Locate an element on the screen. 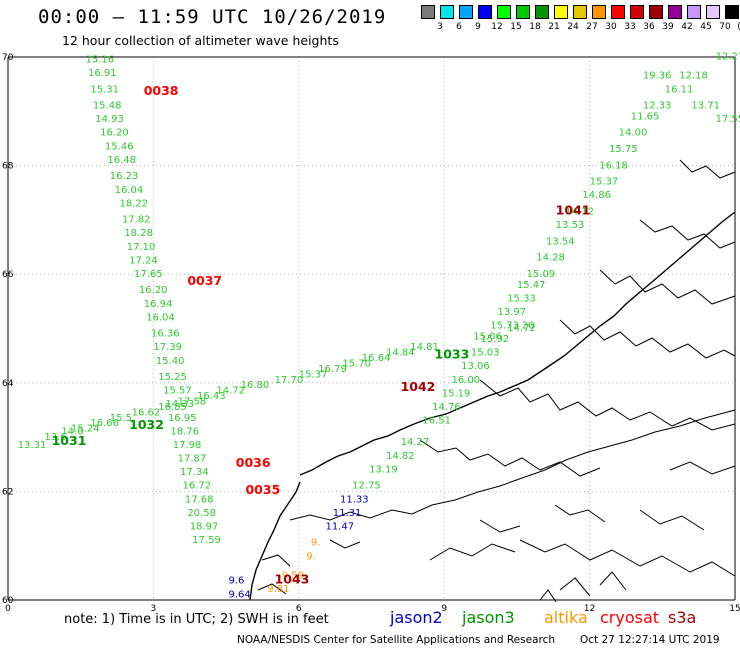 The height and width of the screenshot is (650, 740). x-tick-label: 3 is located at coordinates (154, 609).